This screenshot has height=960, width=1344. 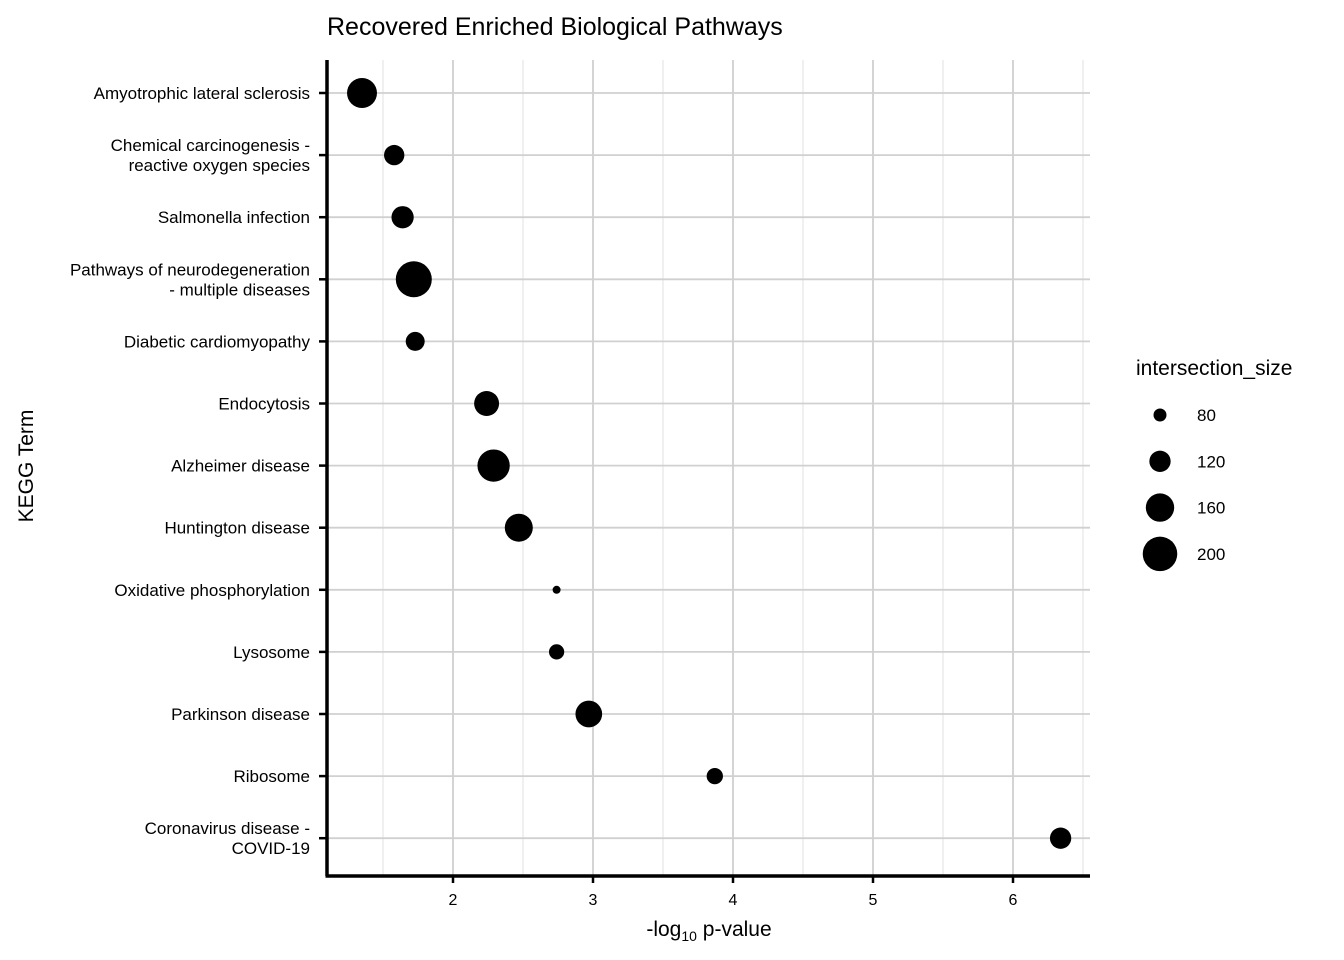 I want to click on legend-label: 80, so click(x=1206, y=415).